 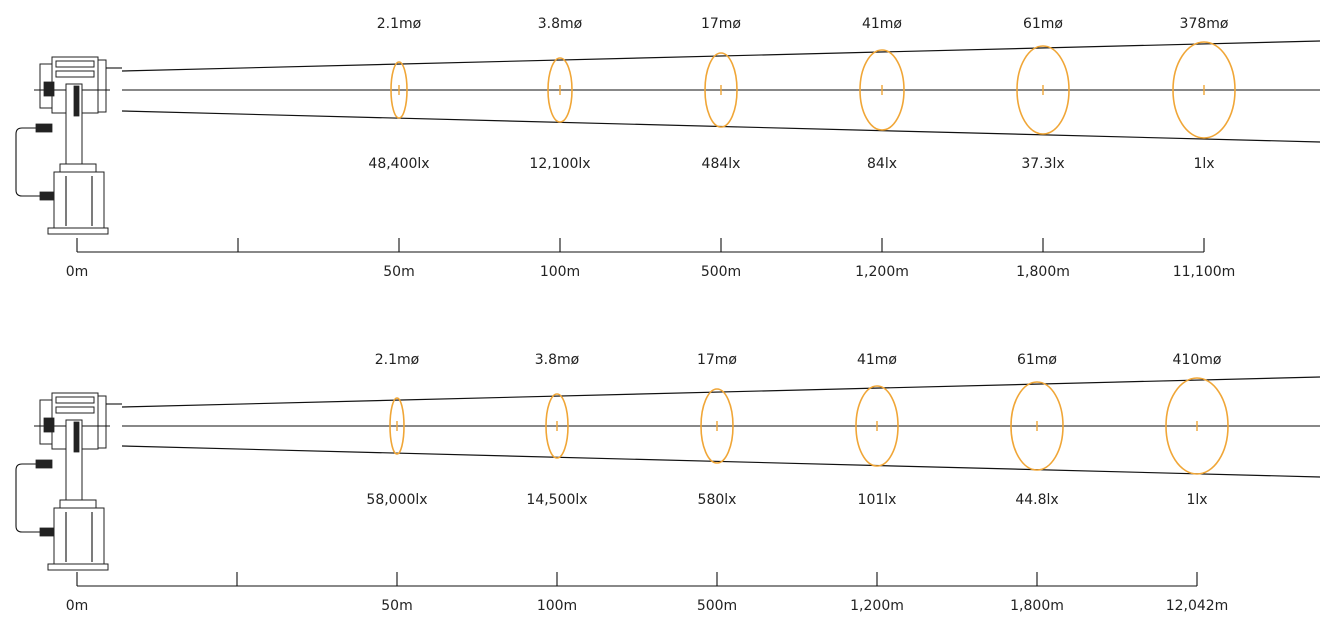 I want to click on illuminance-label: 484lx, so click(x=721, y=164).